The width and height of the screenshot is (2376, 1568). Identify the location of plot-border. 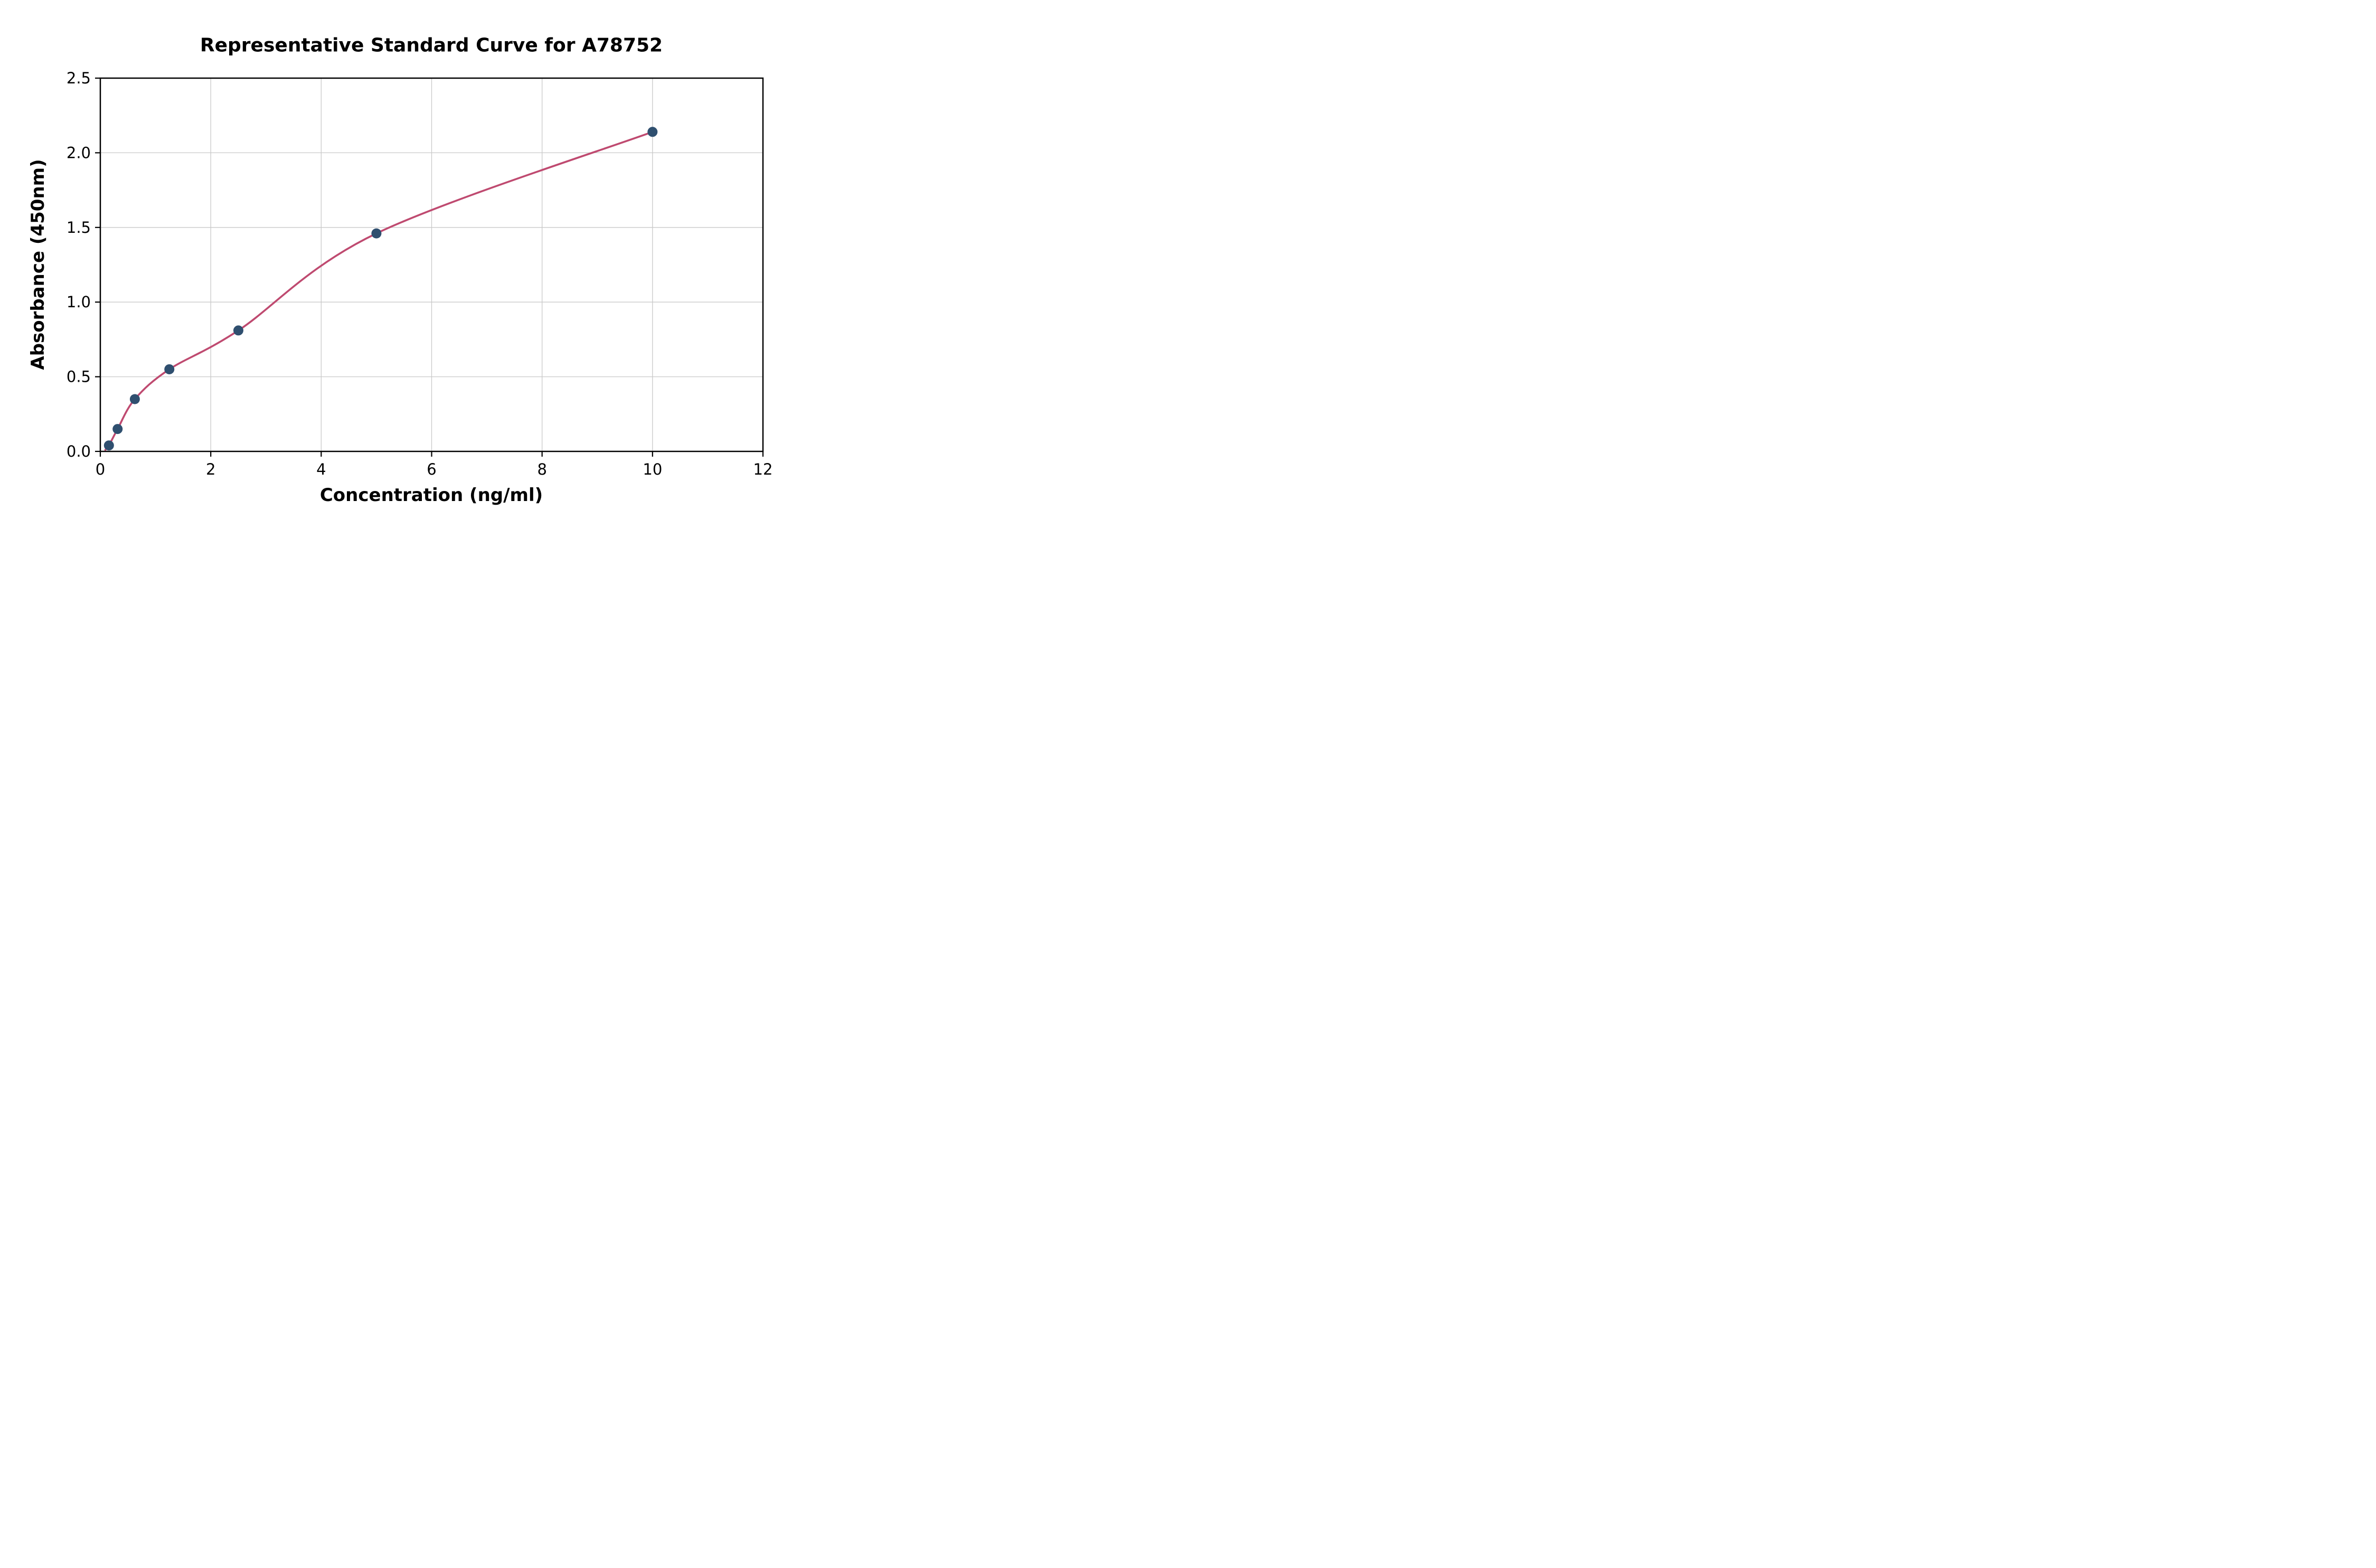
(431, 264).